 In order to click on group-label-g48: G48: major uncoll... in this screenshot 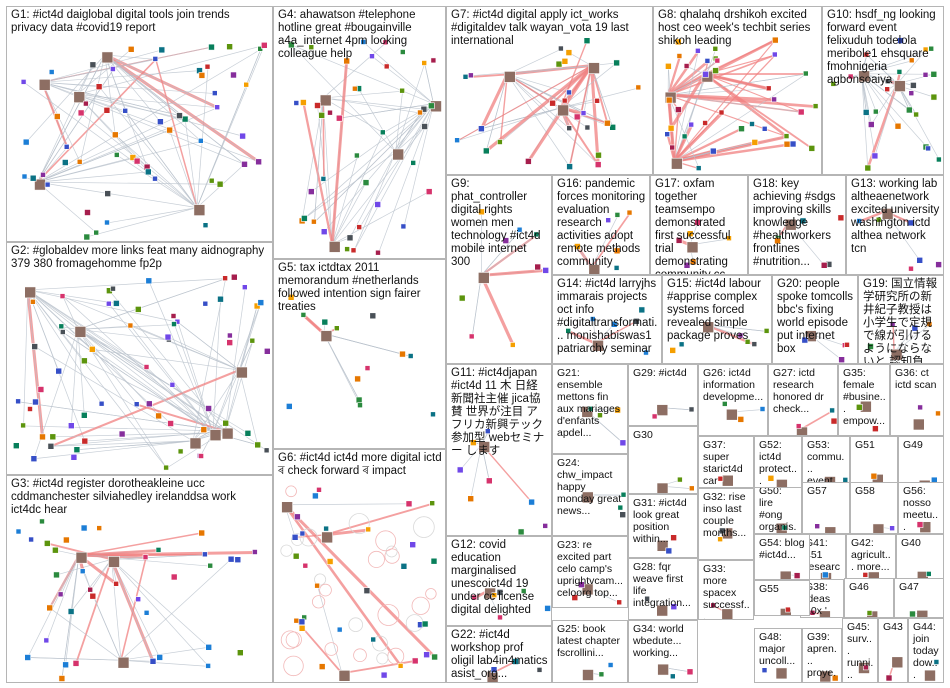, I will do `click(777, 649)`.